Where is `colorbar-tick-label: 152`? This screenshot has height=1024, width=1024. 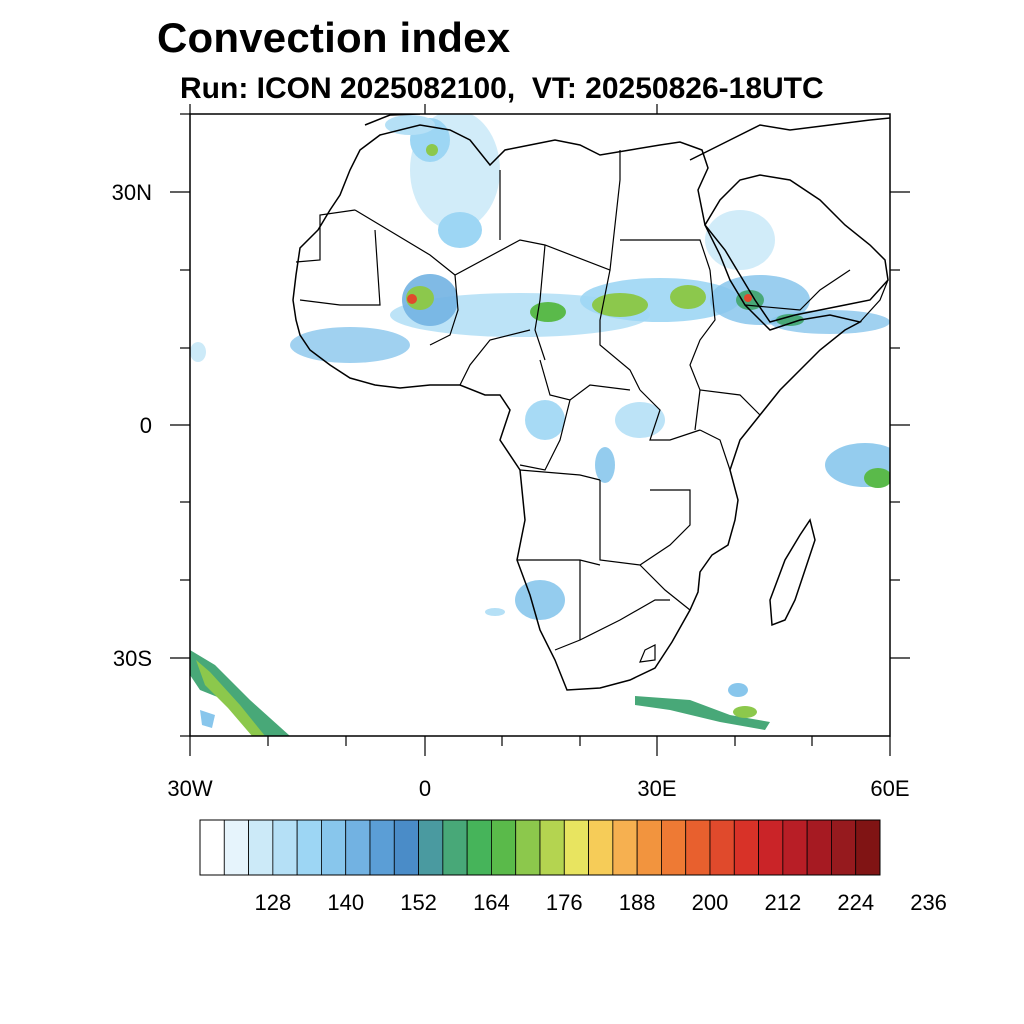 colorbar-tick-label: 152 is located at coordinates (418, 902).